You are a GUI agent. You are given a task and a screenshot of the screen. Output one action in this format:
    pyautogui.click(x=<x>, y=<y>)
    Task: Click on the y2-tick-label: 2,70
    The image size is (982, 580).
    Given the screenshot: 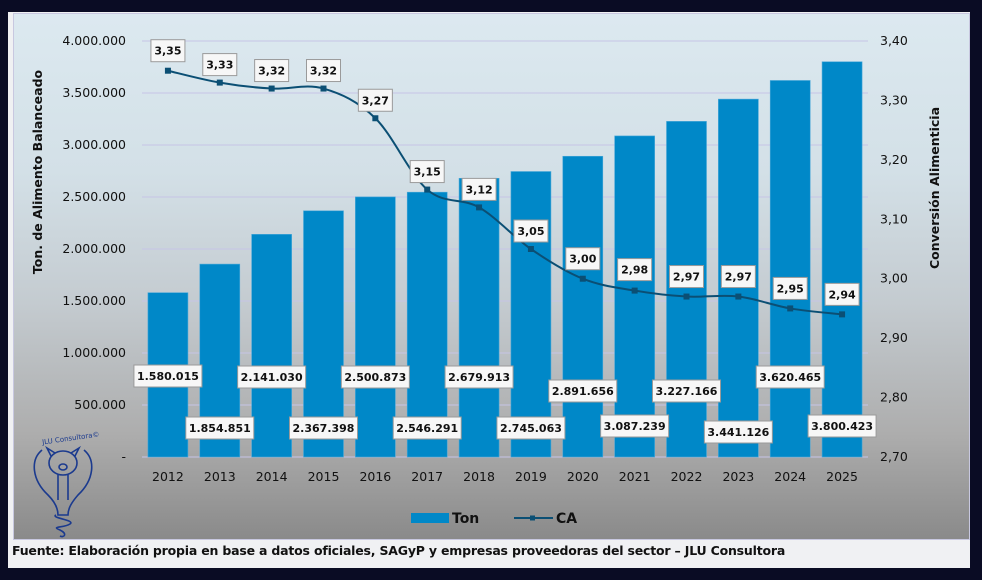 What is the action you would take?
    pyautogui.click(x=894, y=456)
    